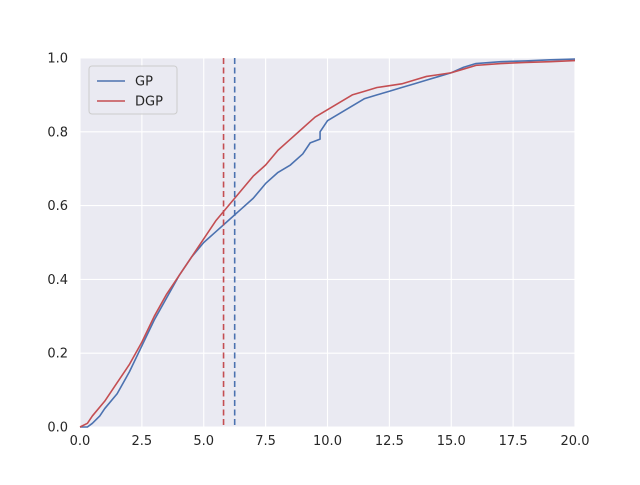 This screenshot has width=640, height=485. Describe the element at coordinates (57, 428) in the screenshot. I see `y-tick-label: 0.0` at that location.